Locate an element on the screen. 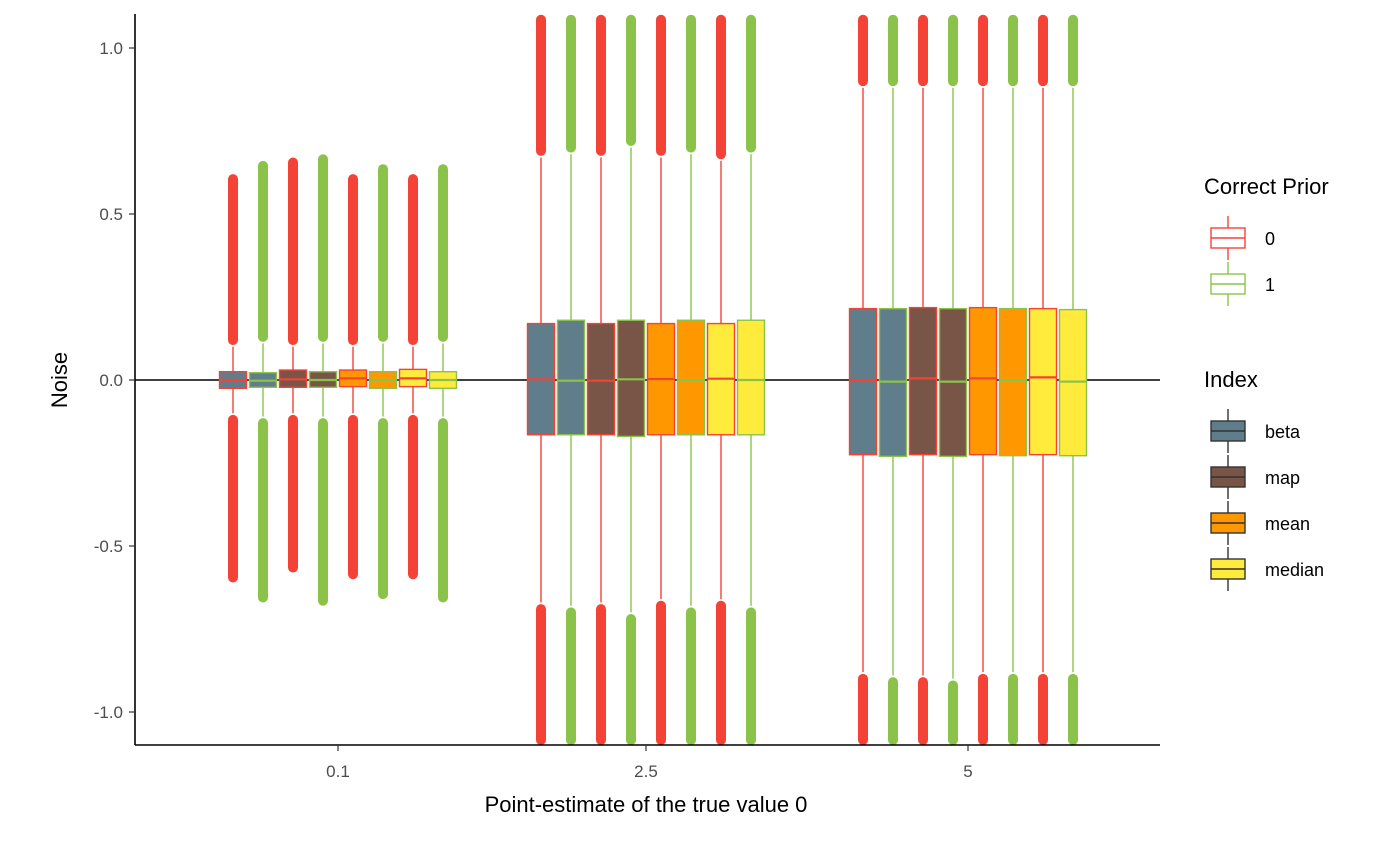  legend-key-index-mean is located at coordinates (1228, 523).